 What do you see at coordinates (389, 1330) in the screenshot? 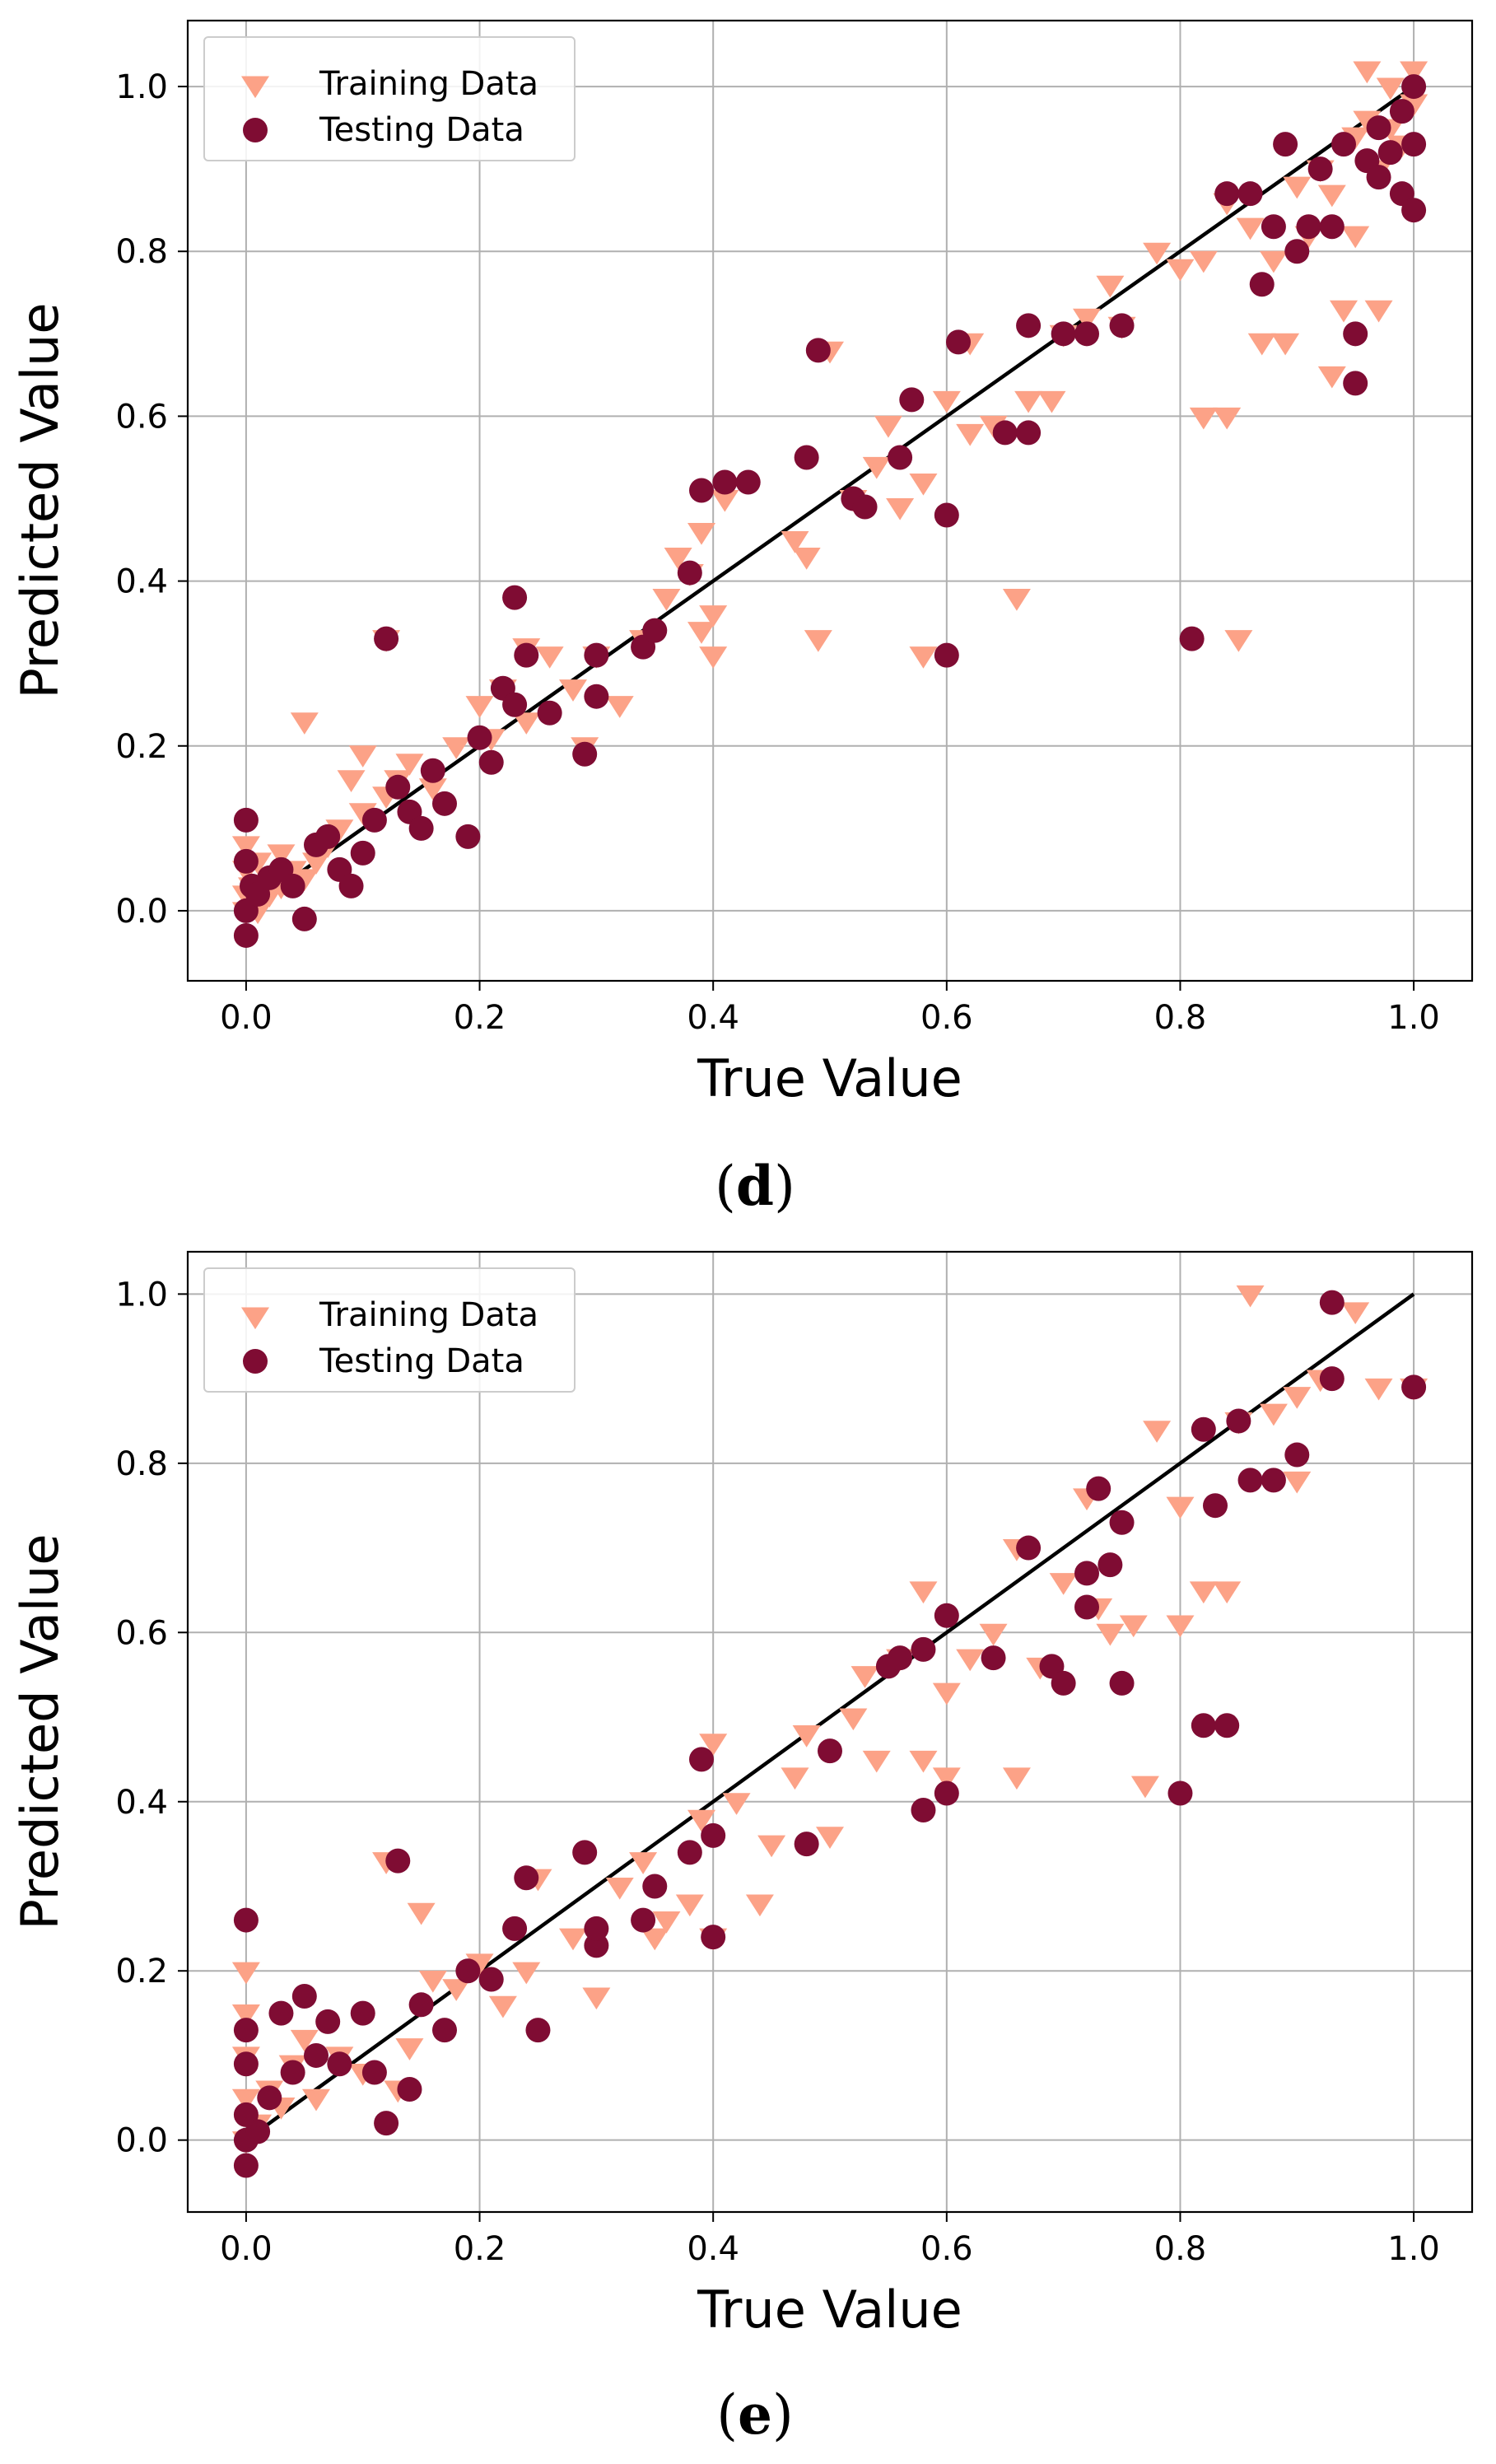
I see `legend-box` at bounding box center [389, 1330].